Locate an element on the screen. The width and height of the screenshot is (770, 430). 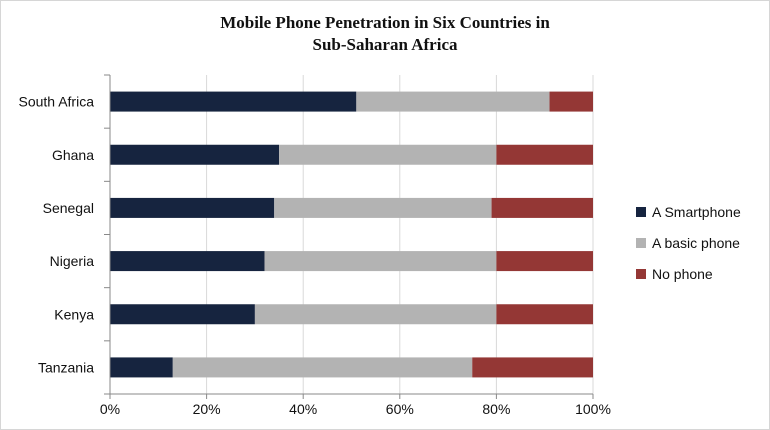
y-tick-label: Nigeria is located at coordinates (72, 261).